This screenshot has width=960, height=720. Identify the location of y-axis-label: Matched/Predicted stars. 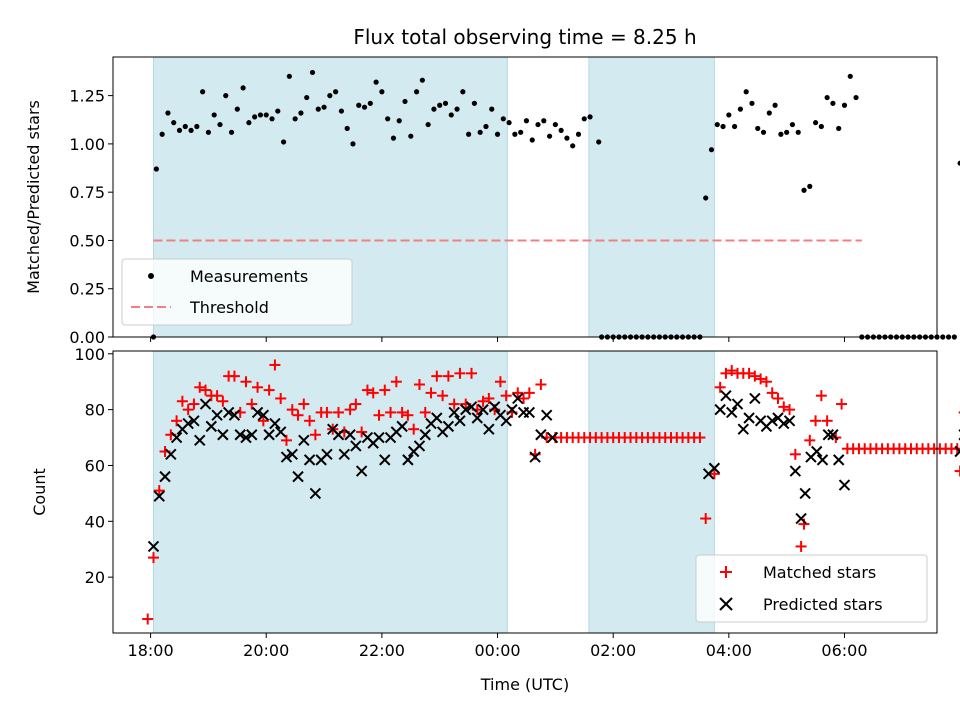
(33, 197).